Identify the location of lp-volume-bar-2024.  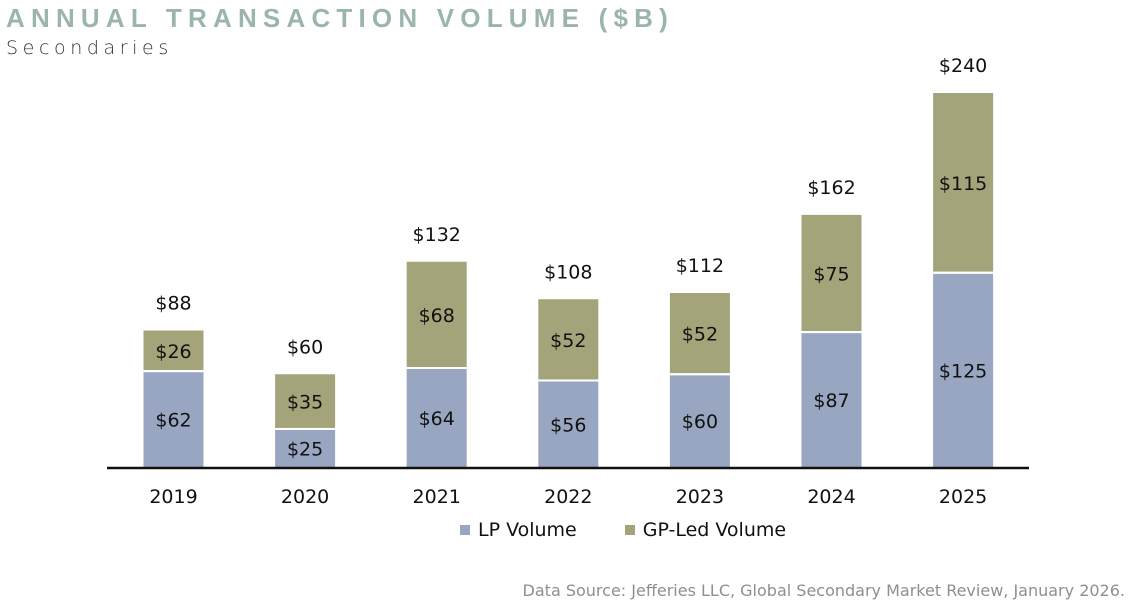
(831, 400).